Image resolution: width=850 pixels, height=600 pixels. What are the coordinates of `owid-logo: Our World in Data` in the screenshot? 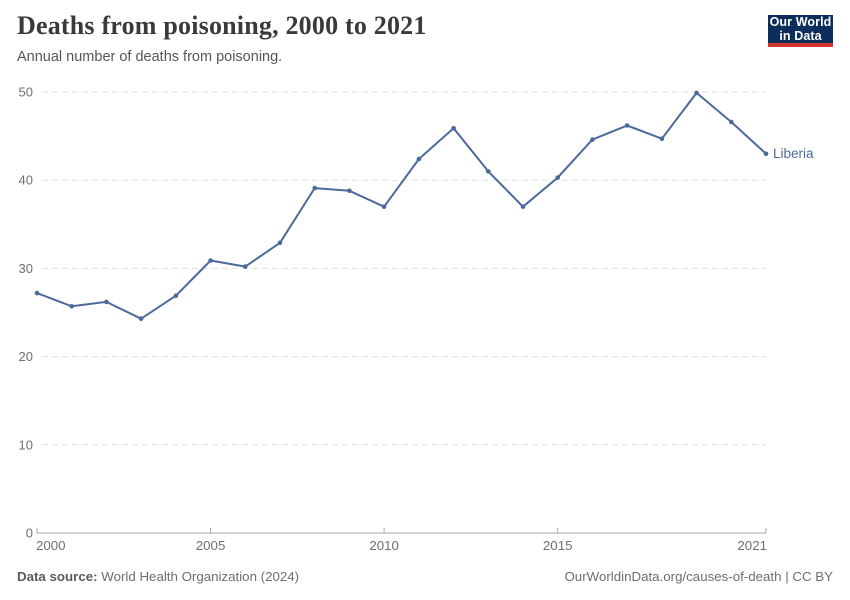 It's located at (800, 31).